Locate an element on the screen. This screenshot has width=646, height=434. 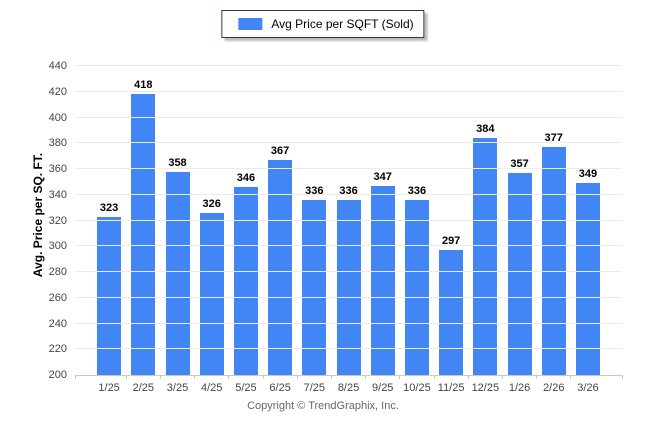
x-axis-tick-label: 3/25 is located at coordinates (177, 388).